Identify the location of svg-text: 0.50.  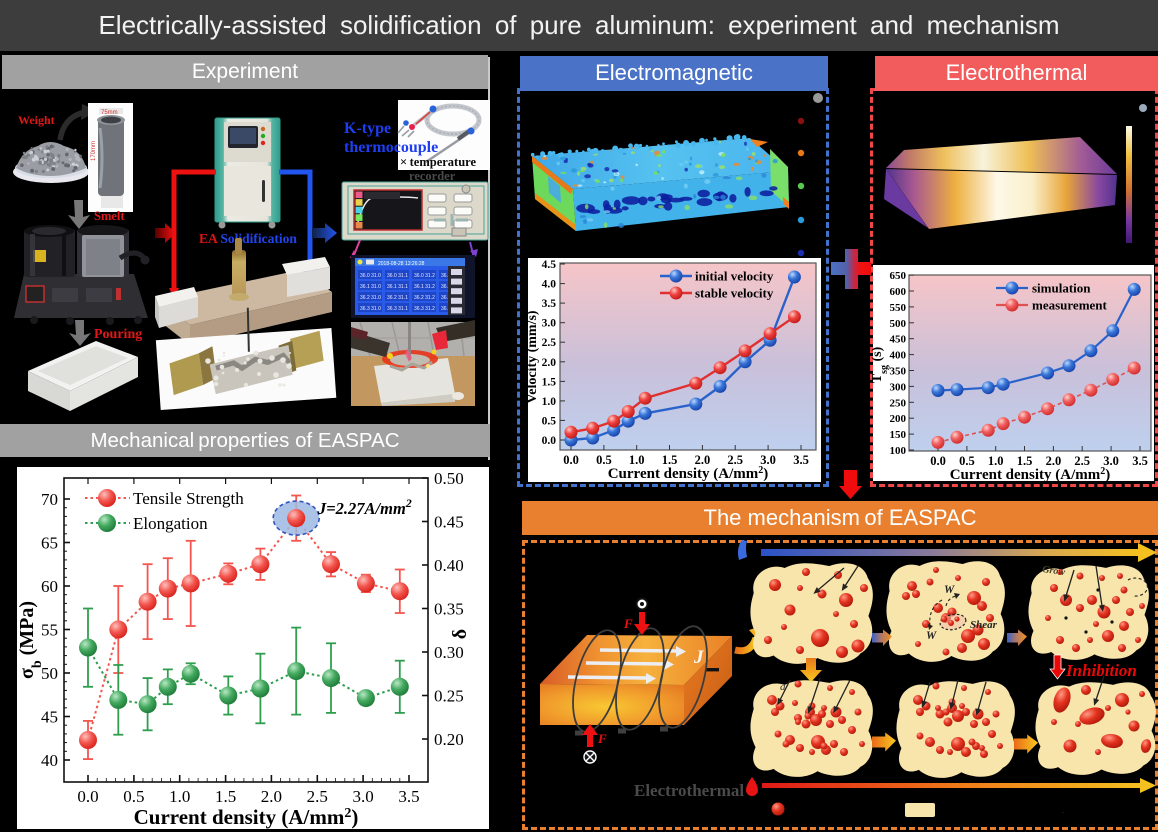
(449, 478).